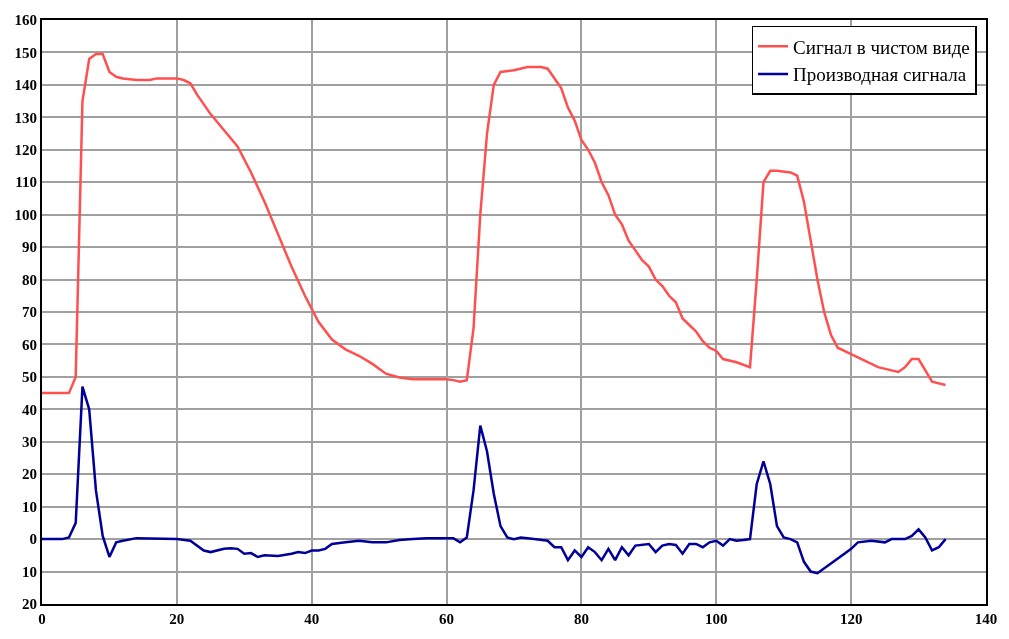 The height and width of the screenshot is (639, 1009). Describe the element at coordinates (25, 117) in the screenshot. I see `y-tick-label: 130` at that location.